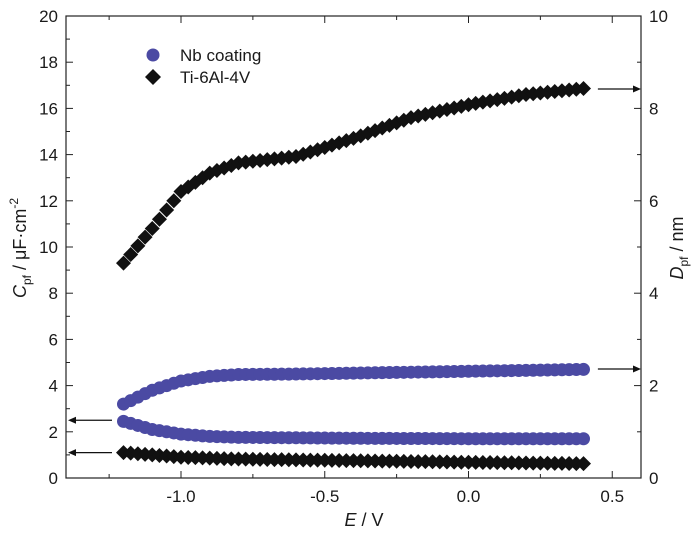 This screenshot has width=700, height=534. I want to click on x-tick-label: -0.5, so click(324, 496).